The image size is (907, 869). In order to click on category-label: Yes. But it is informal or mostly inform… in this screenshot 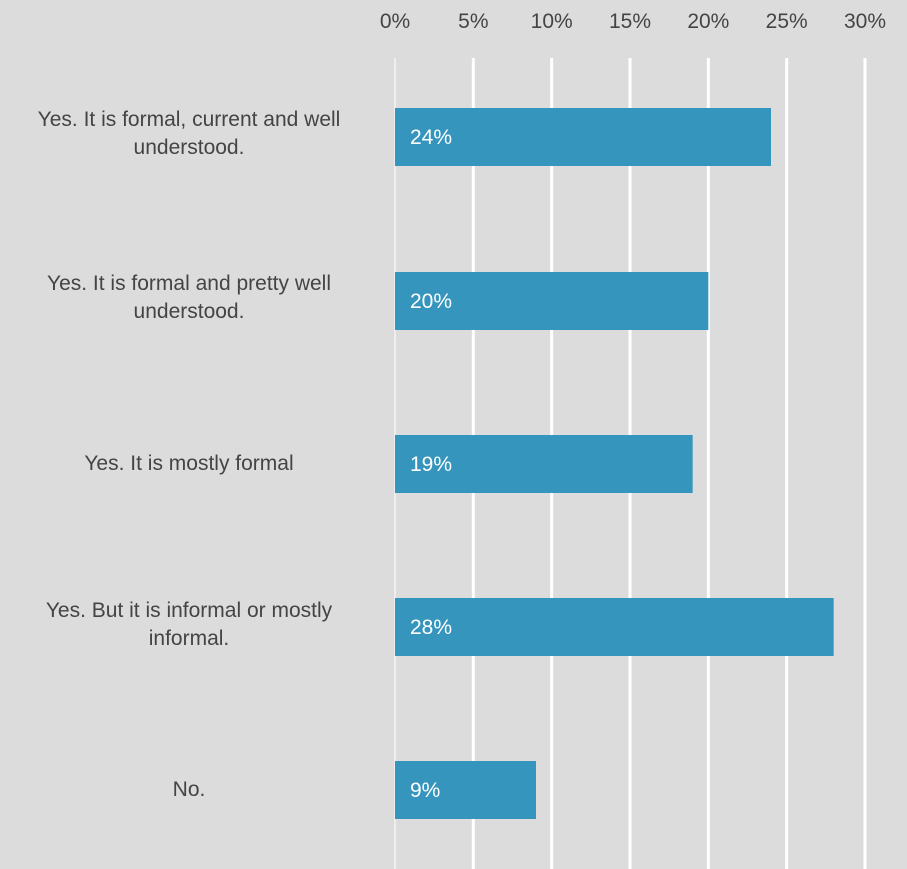, I will do `click(189, 624)`.